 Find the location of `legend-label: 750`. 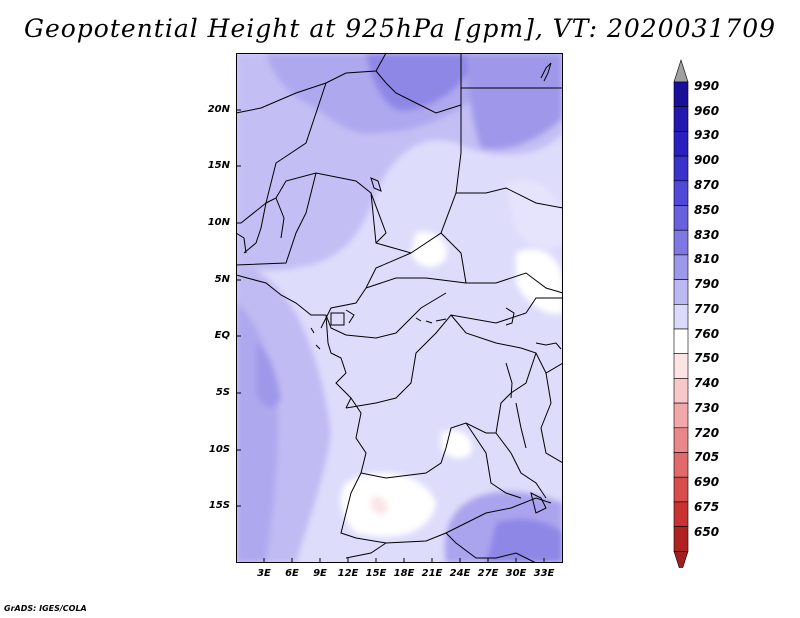

legend-label: 750 is located at coordinates (707, 358).